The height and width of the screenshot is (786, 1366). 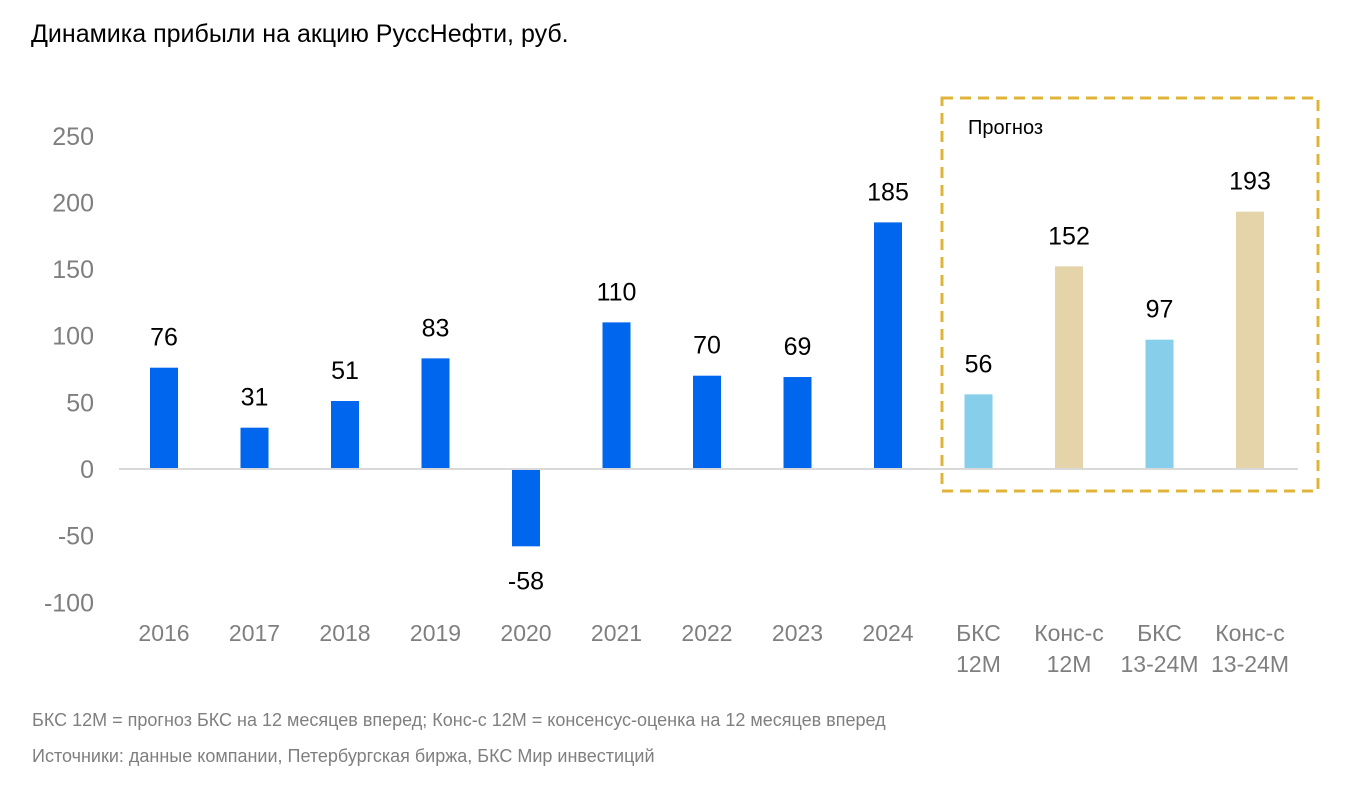 What do you see at coordinates (888, 192) in the screenshot?
I see `data-label: 185` at bounding box center [888, 192].